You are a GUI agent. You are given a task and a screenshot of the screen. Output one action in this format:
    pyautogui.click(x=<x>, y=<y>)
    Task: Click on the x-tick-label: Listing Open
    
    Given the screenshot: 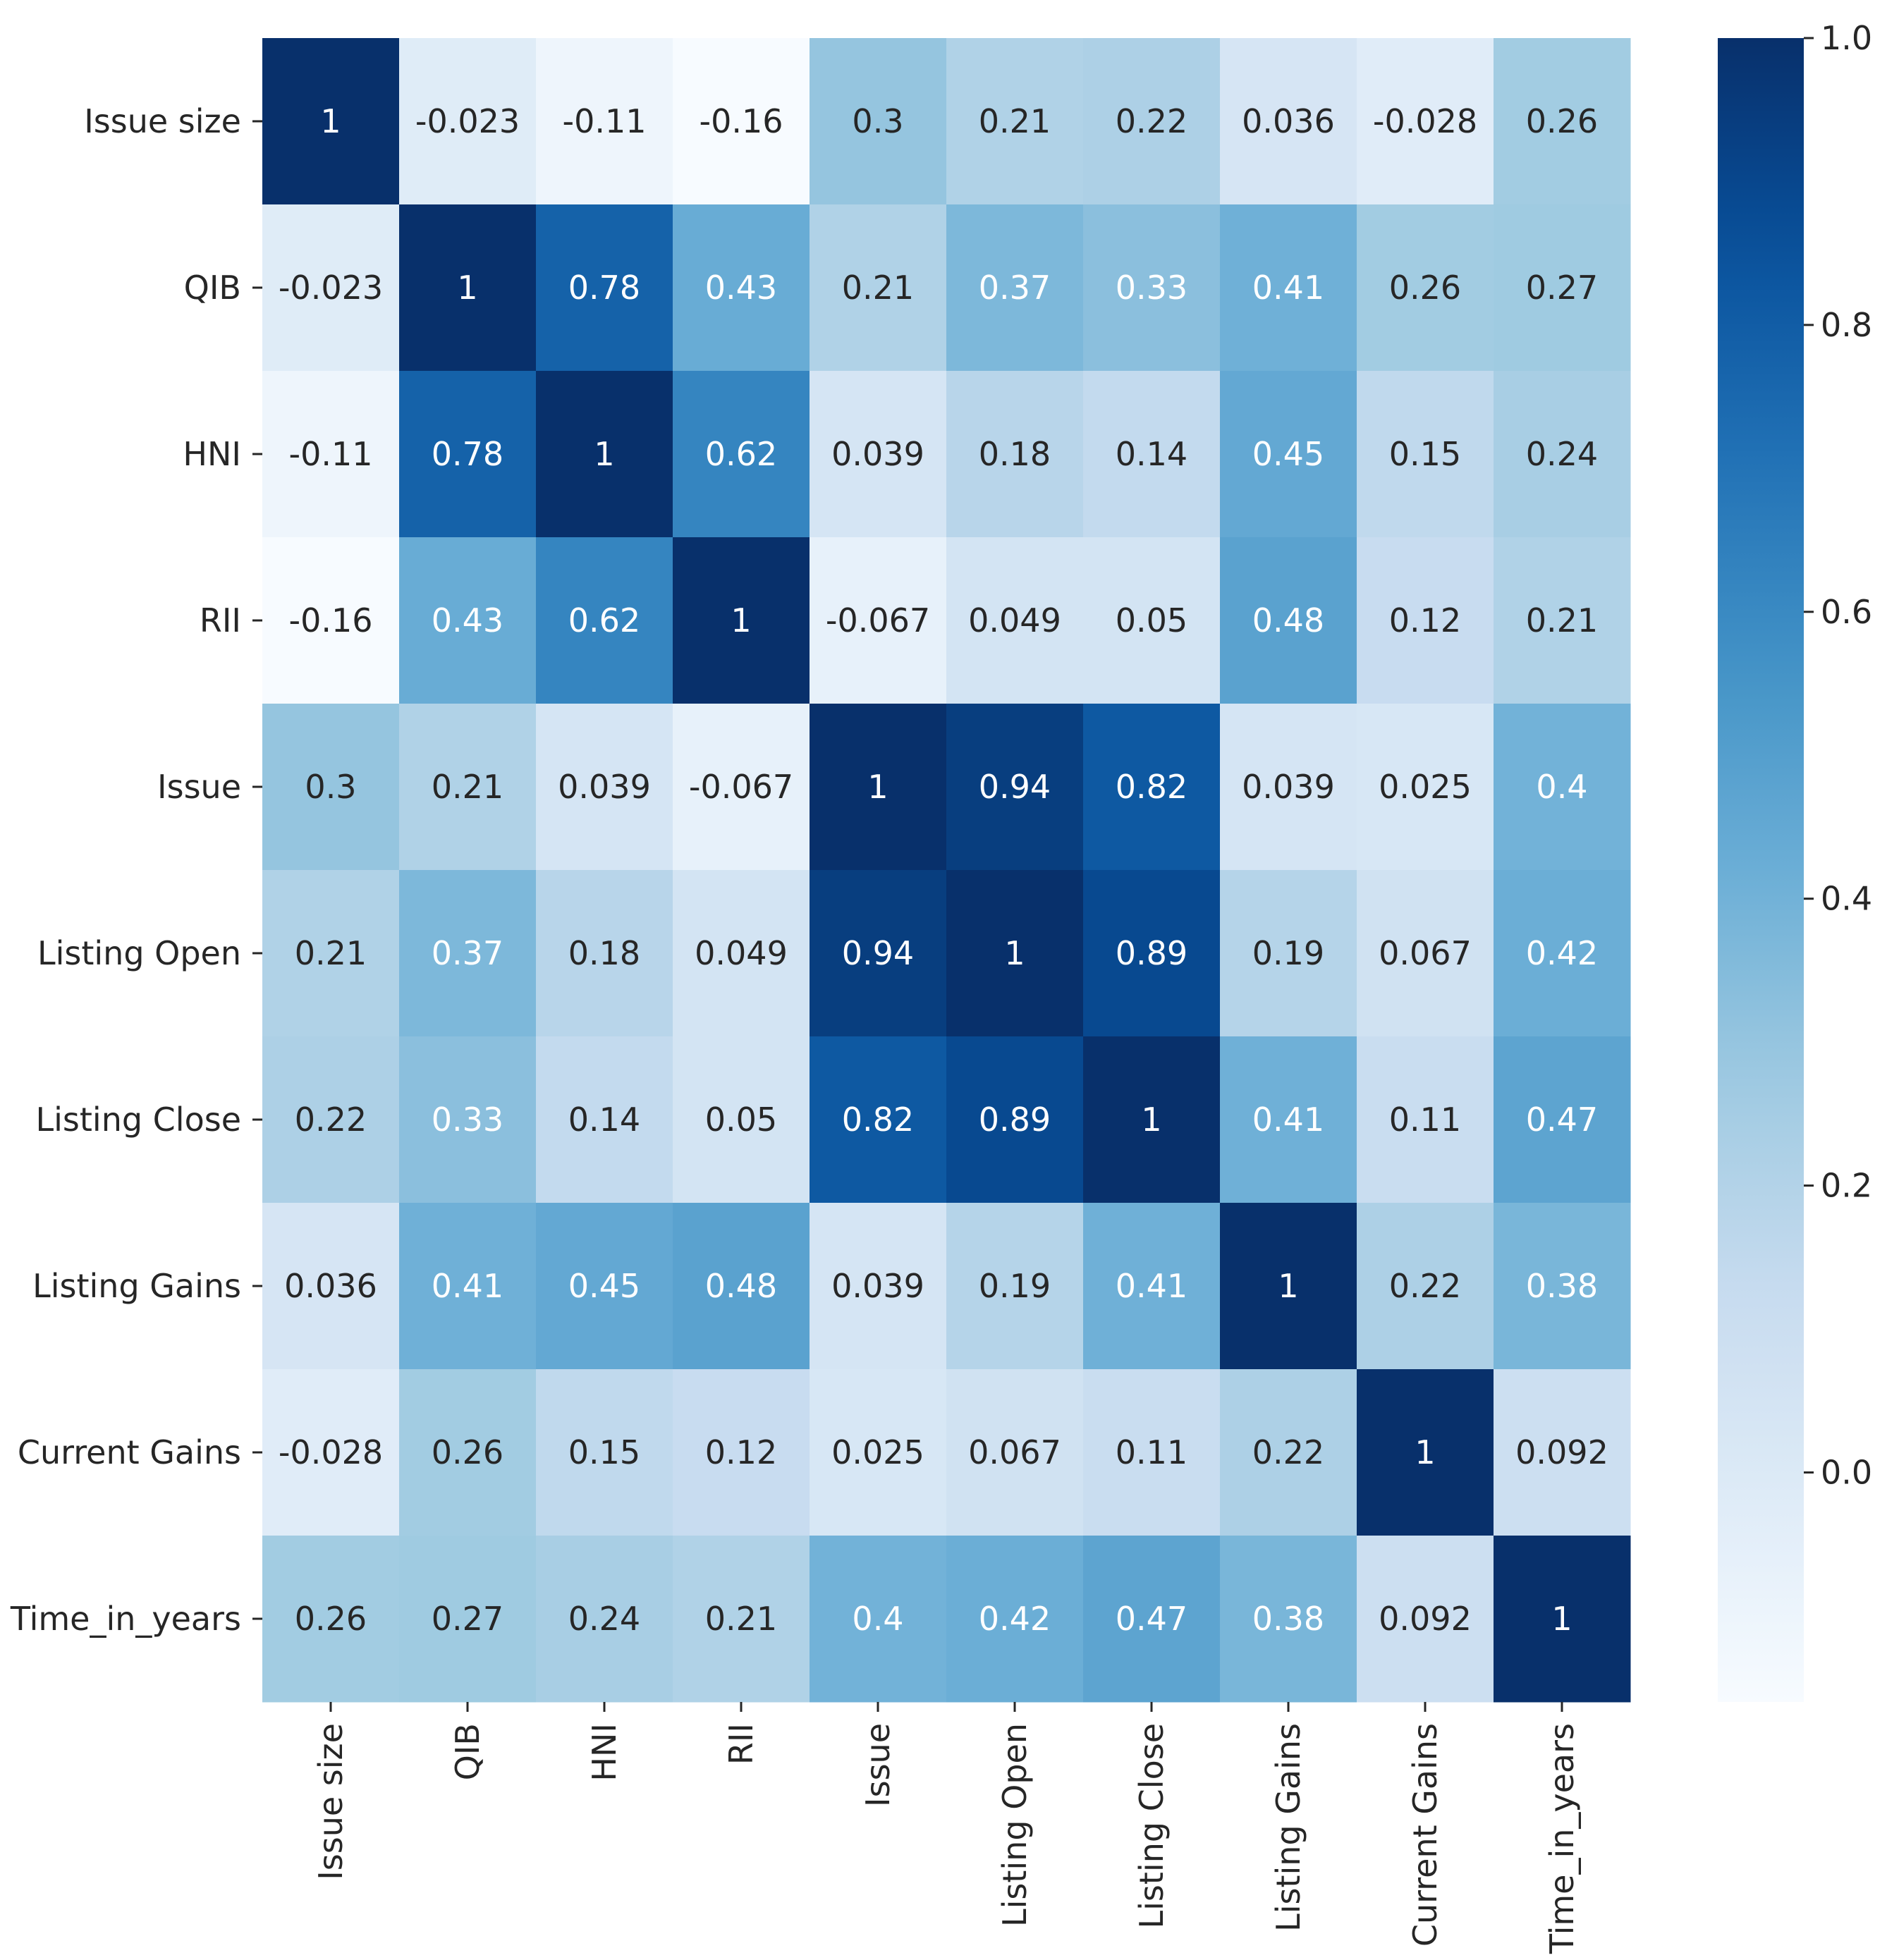 What is the action you would take?
    pyautogui.click(x=1015, y=1825)
    